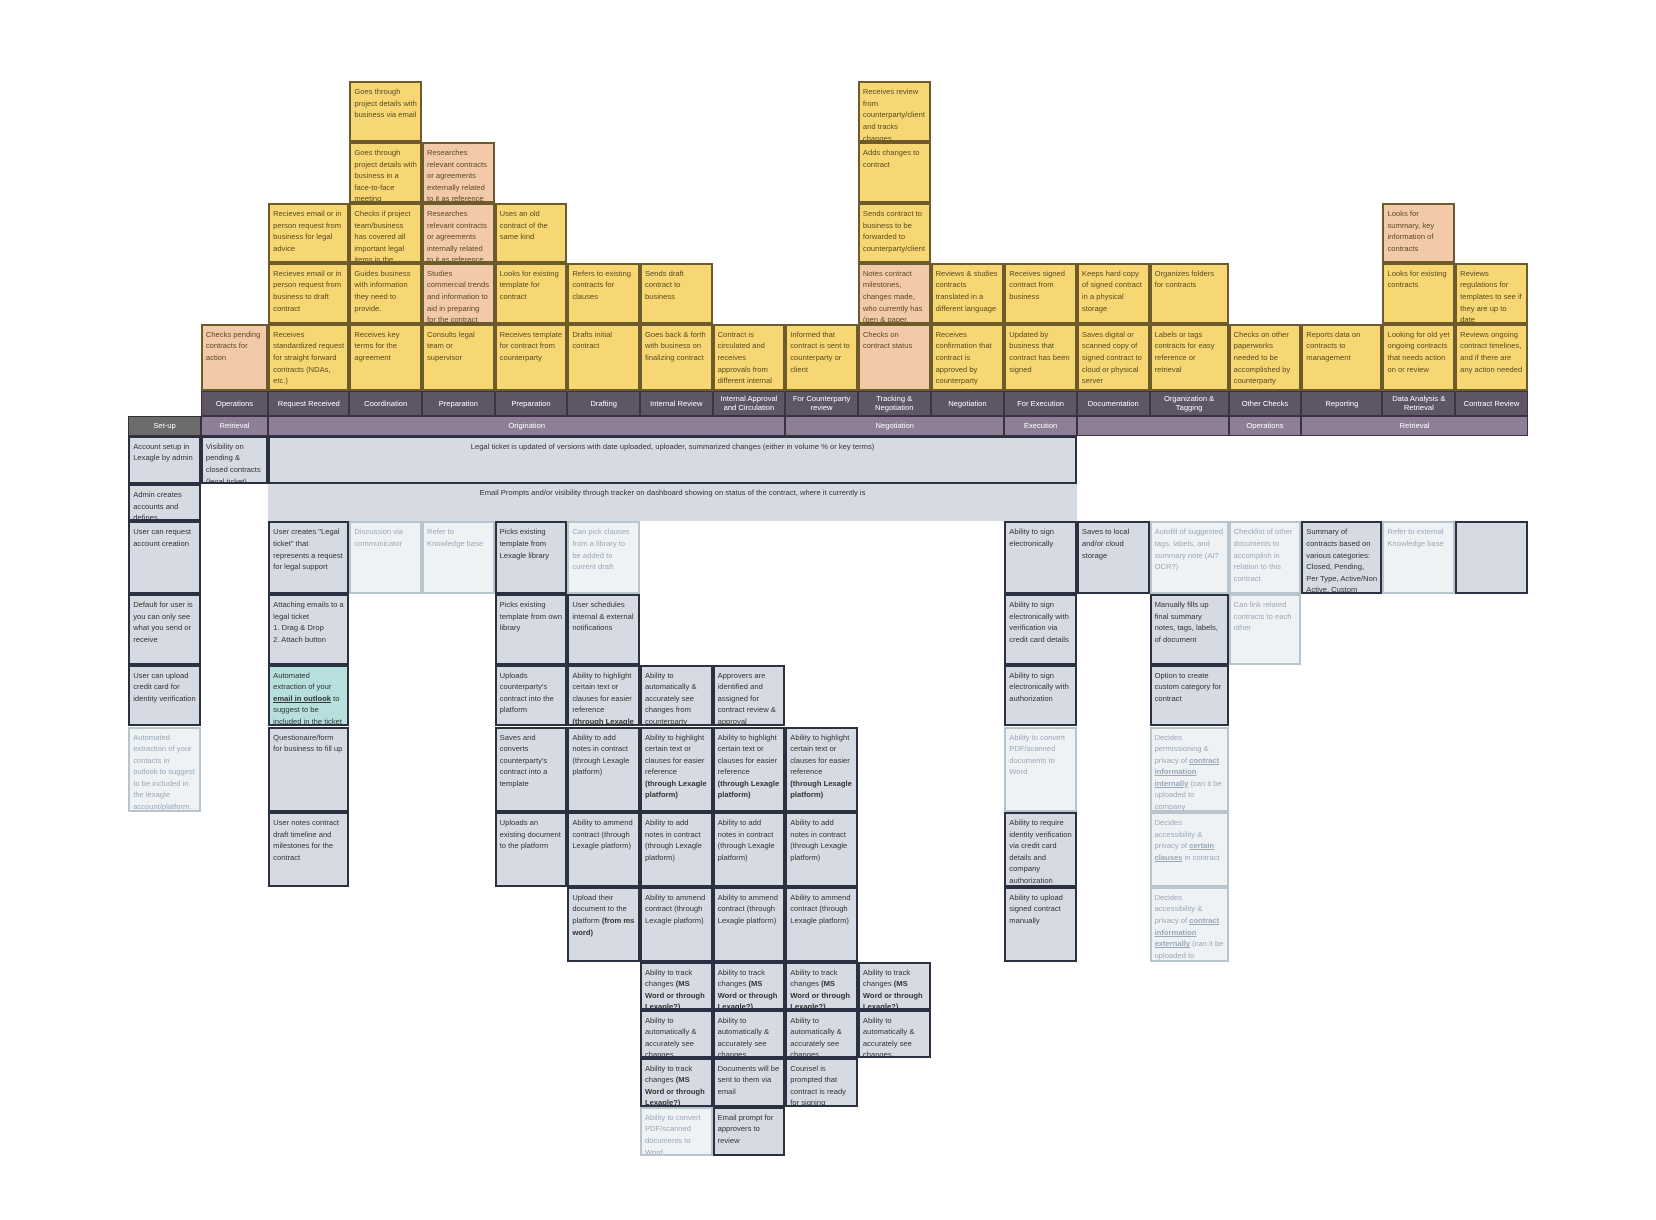 This screenshot has height=1220, width=1656. I want to click on stage-header: Organization & Tagging, so click(1189, 403).